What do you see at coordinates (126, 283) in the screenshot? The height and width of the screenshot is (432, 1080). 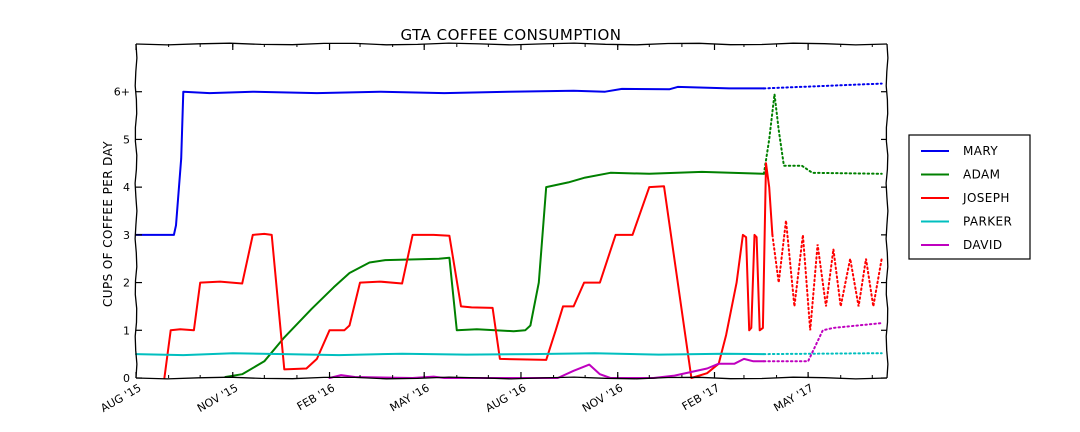 I see `y-tick-label: 2` at bounding box center [126, 283].